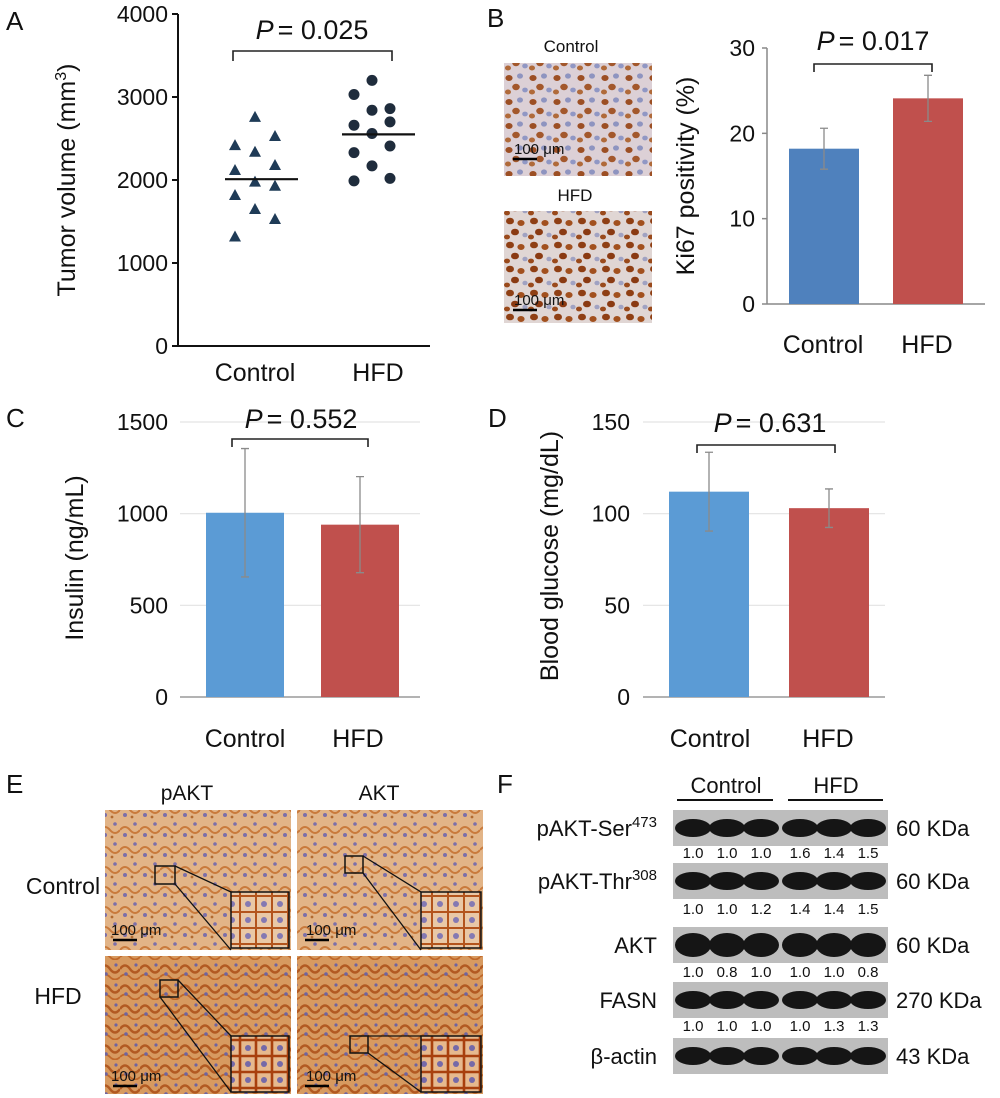 The image size is (1000, 1098). What do you see at coordinates (550, 556) in the screenshot?
I see `y-axis-label-d: Blood glucose (mg/dL)` at bounding box center [550, 556].